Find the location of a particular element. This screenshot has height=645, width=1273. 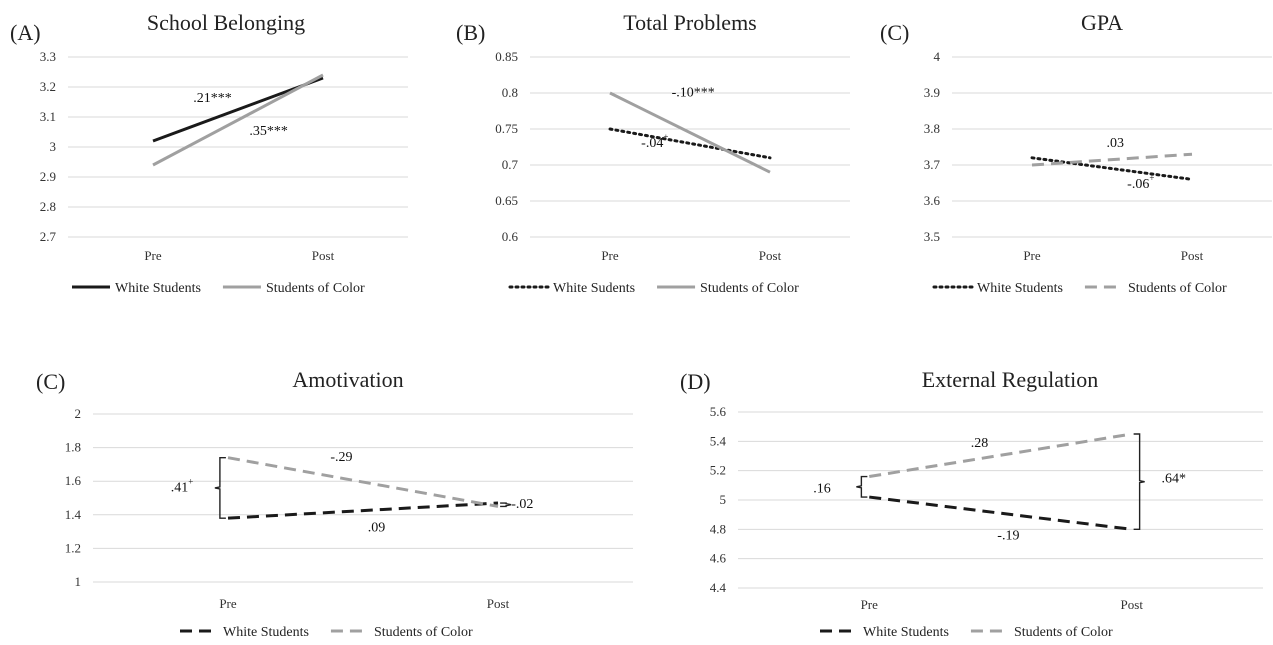

y-tick-label: 0.85 is located at coordinates (506, 56).